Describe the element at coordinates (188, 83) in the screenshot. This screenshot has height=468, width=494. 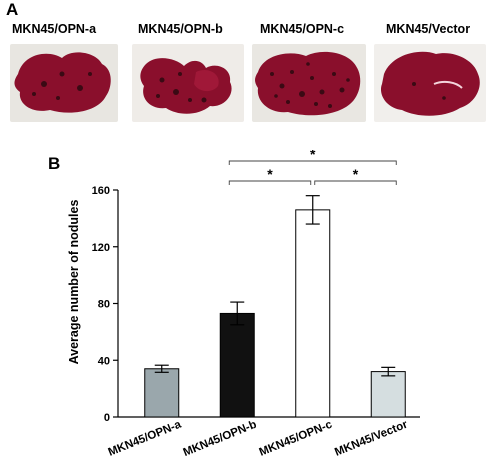
I see `liver-photo-opn-b` at that location.